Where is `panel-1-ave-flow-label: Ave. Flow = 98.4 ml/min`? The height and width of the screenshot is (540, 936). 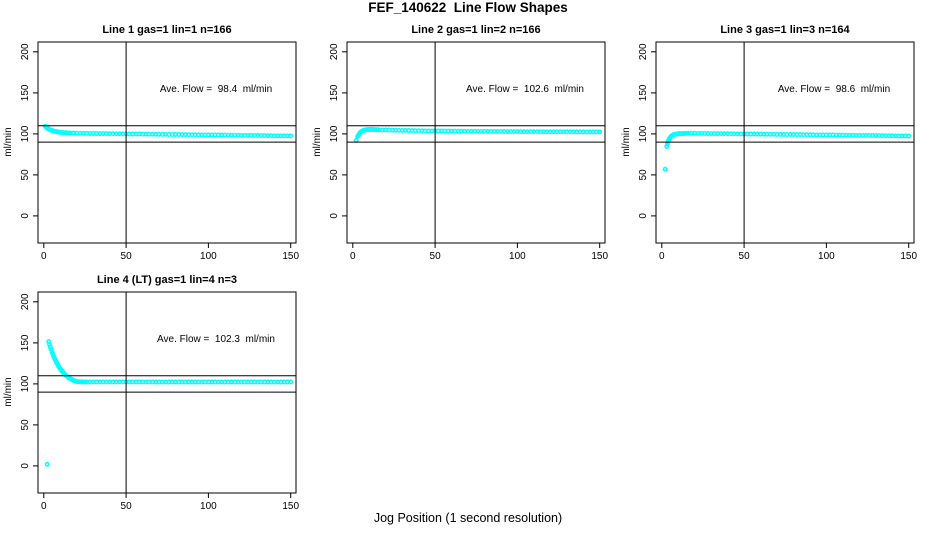
panel-1-ave-flow-label: Ave. Flow = 98.4 ml/min is located at coordinates (216, 89).